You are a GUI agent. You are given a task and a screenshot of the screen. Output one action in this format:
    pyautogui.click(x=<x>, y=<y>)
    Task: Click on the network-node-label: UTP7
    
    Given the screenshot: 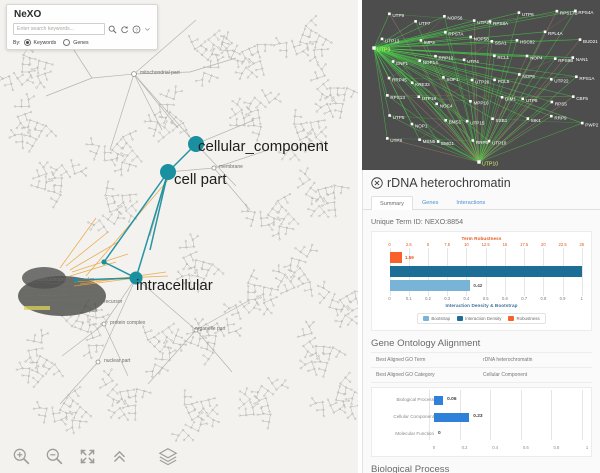 What is the action you would take?
    pyautogui.click(x=425, y=23)
    